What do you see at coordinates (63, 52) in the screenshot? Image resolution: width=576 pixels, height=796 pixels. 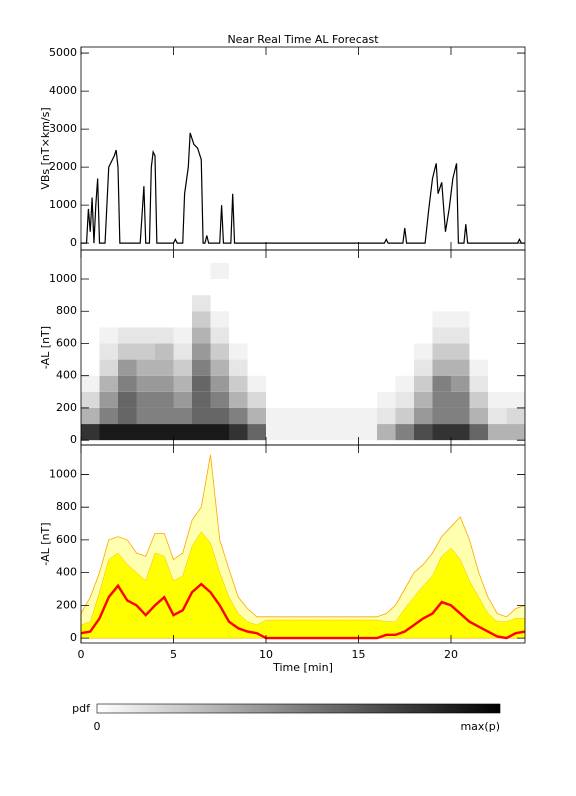 I see `y-tick-label: 5000` at bounding box center [63, 52].